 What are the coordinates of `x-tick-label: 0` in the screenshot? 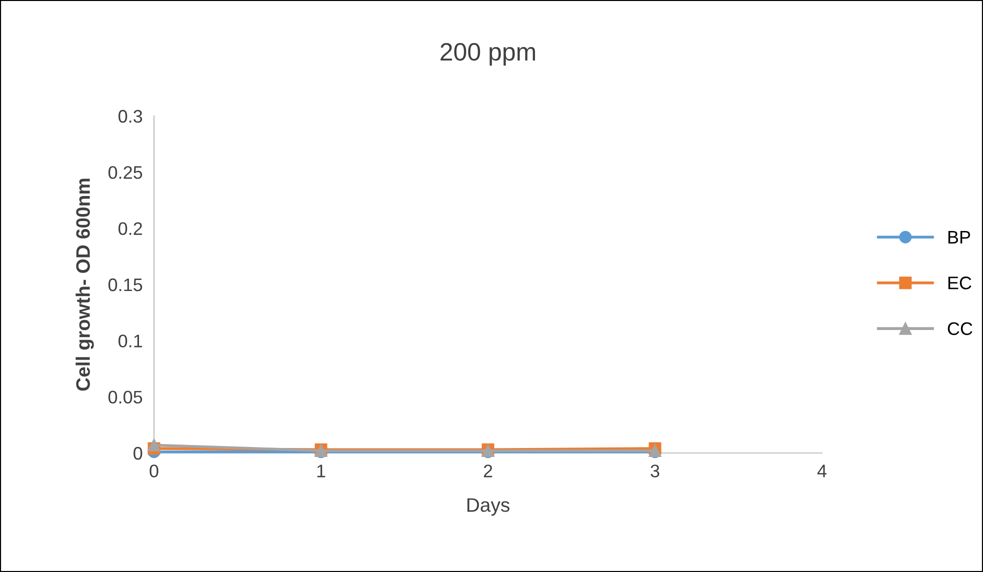 It's located at (154, 471).